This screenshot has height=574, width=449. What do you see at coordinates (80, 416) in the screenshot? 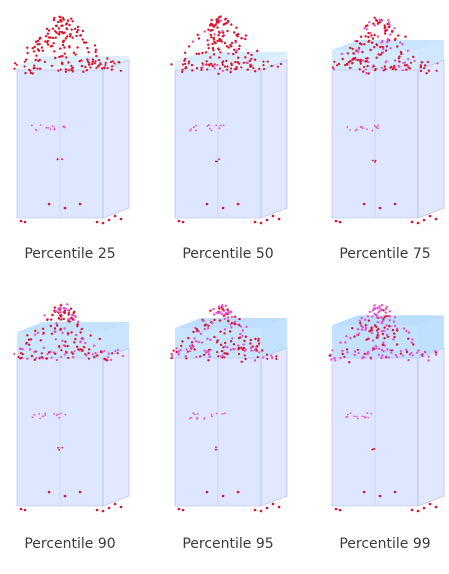
I see `box-point-cloud-render` at bounding box center [80, 416].